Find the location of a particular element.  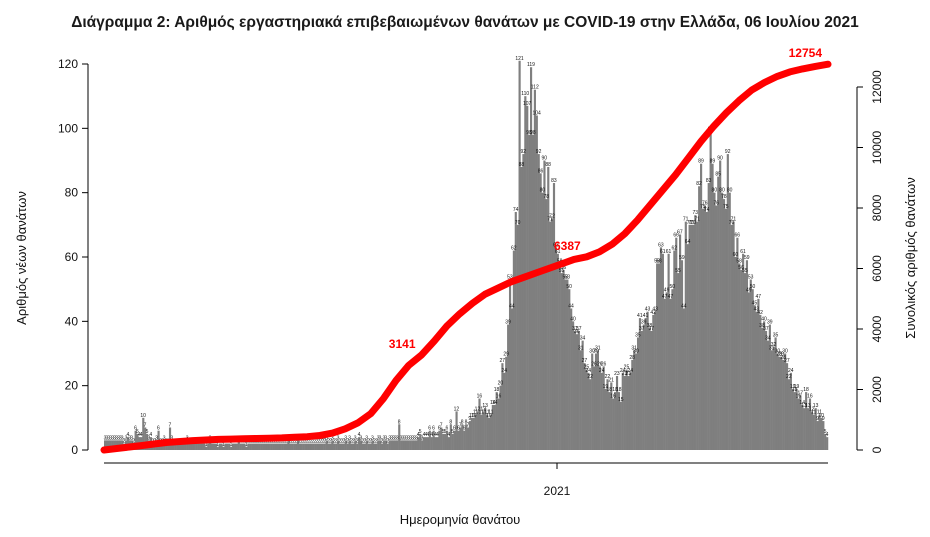

bar-value-label: 75 is located at coordinates (726, 207).